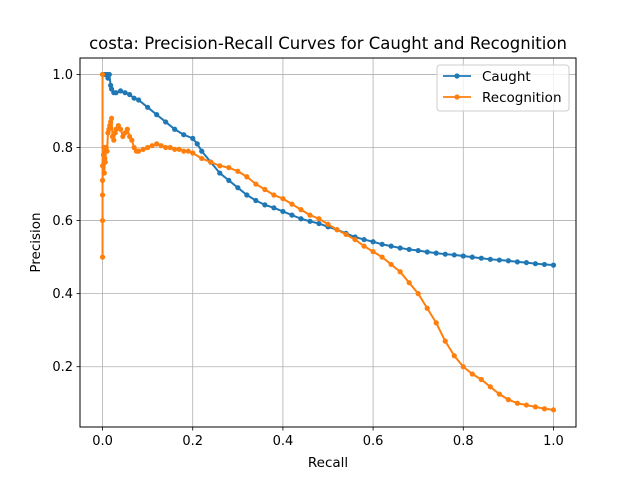 This screenshot has width=640, height=480. What do you see at coordinates (62, 367) in the screenshot?
I see `y-tick-label: 0.2` at bounding box center [62, 367].